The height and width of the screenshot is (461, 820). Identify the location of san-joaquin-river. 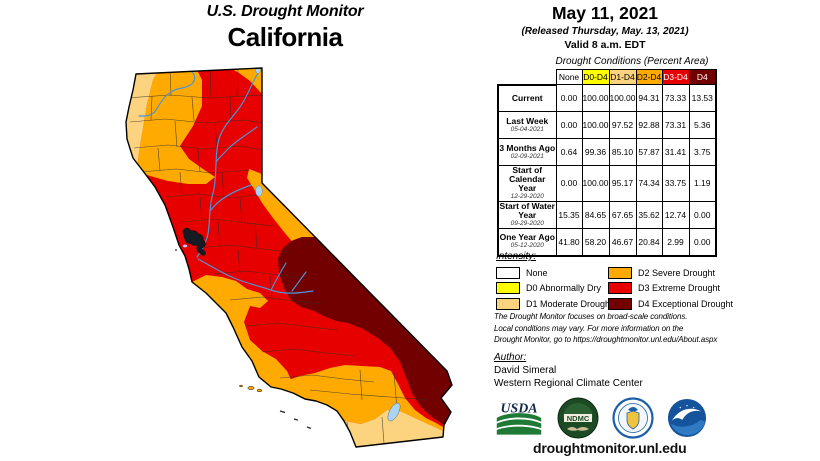
(255, 276).